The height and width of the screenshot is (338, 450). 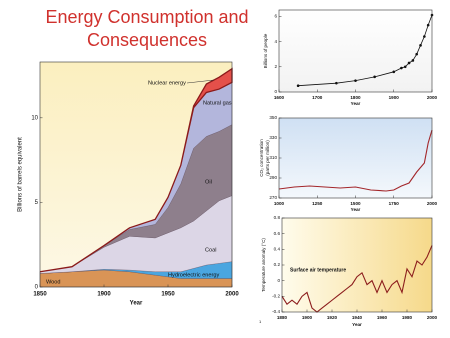 What do you see at coordinates (318, 270) in the screenshot?
I see `annotation: Surface air temperature` at bounding box center [318, 270].